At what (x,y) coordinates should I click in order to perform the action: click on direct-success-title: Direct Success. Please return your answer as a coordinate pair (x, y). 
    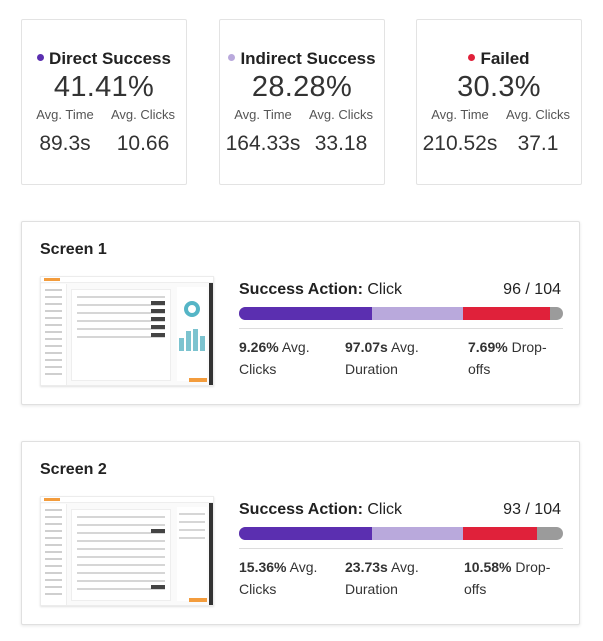
    Looking at the image, I should click on (104, 59).